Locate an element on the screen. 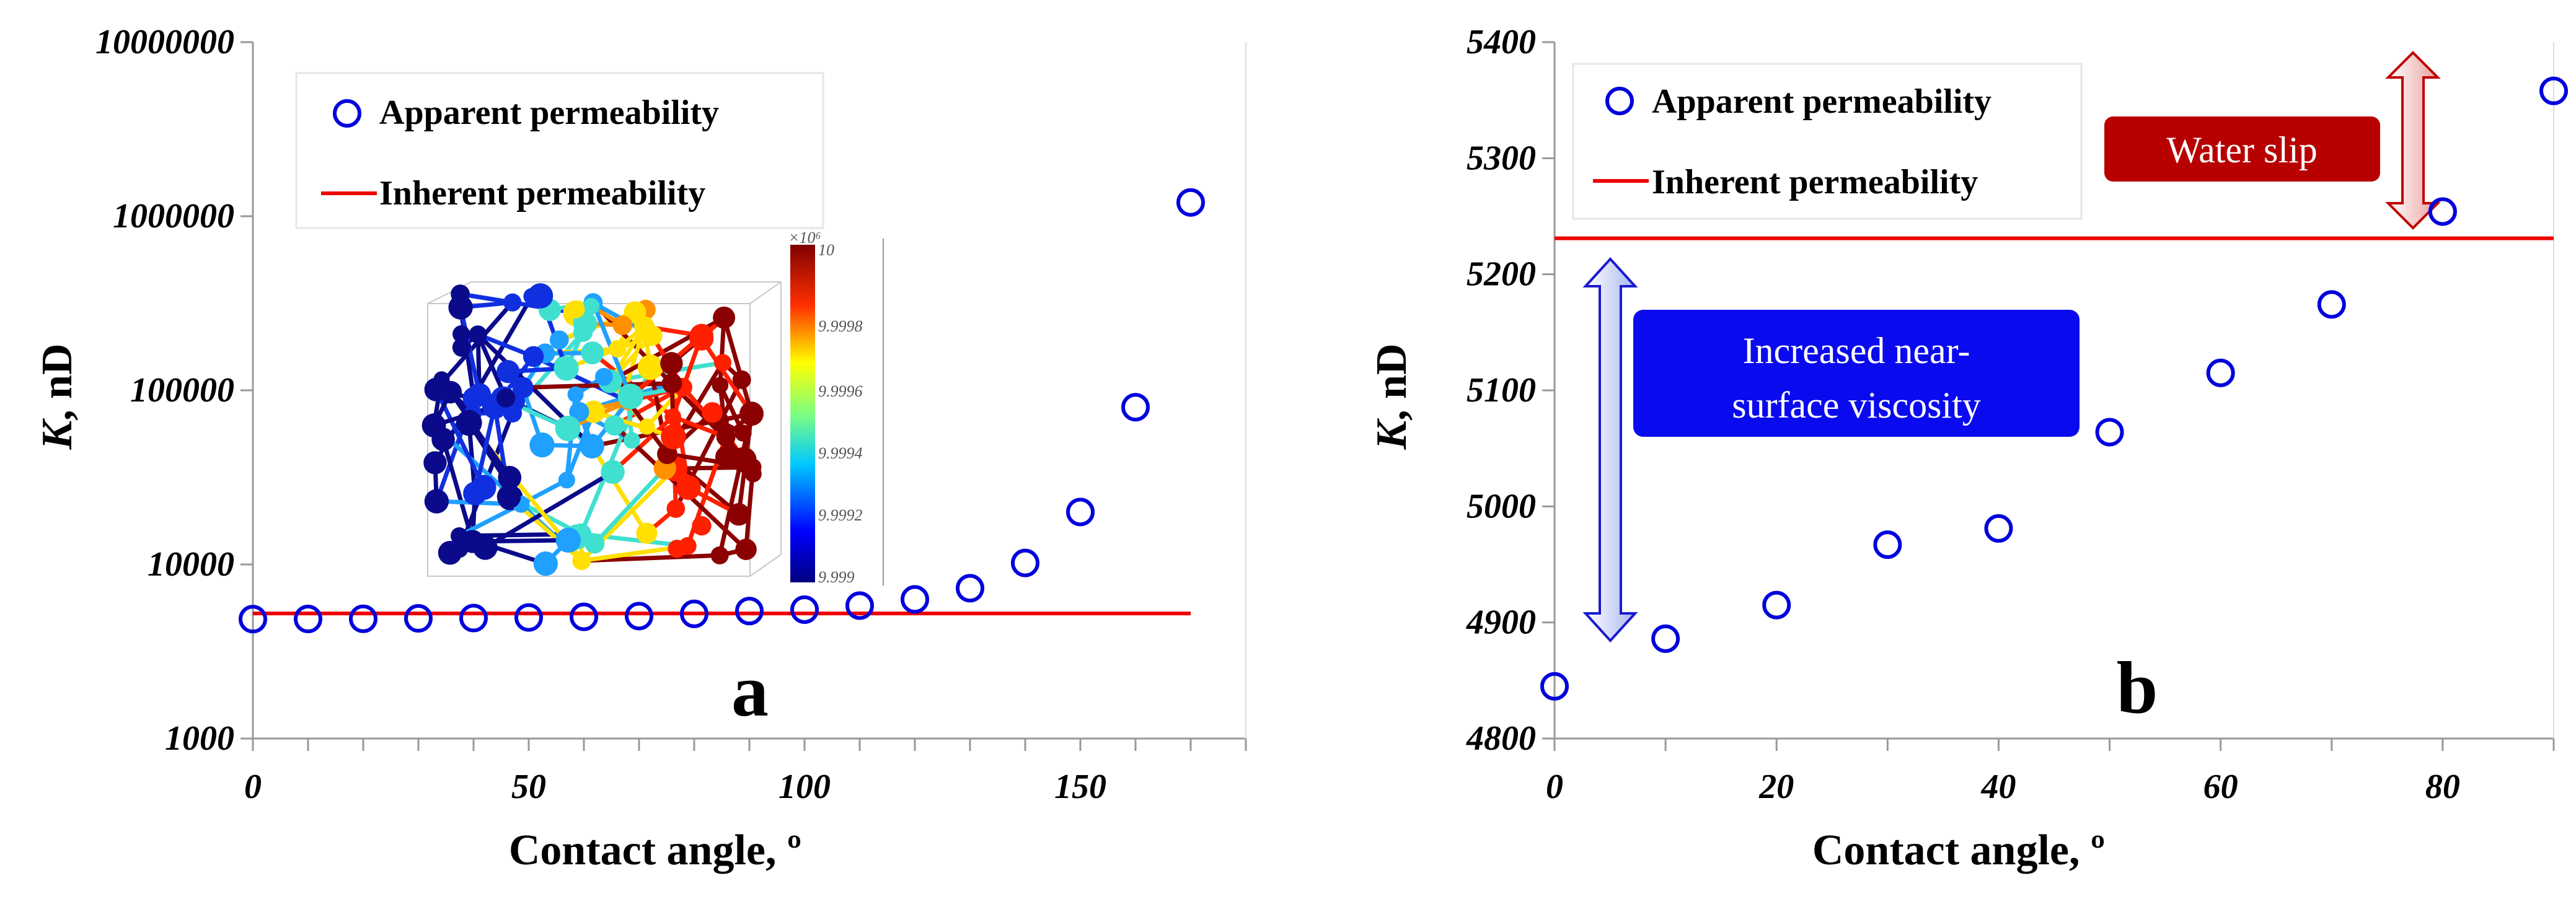 The image size is (2576, 899). panel-label-b: b is located at coordinates (2137, 687).